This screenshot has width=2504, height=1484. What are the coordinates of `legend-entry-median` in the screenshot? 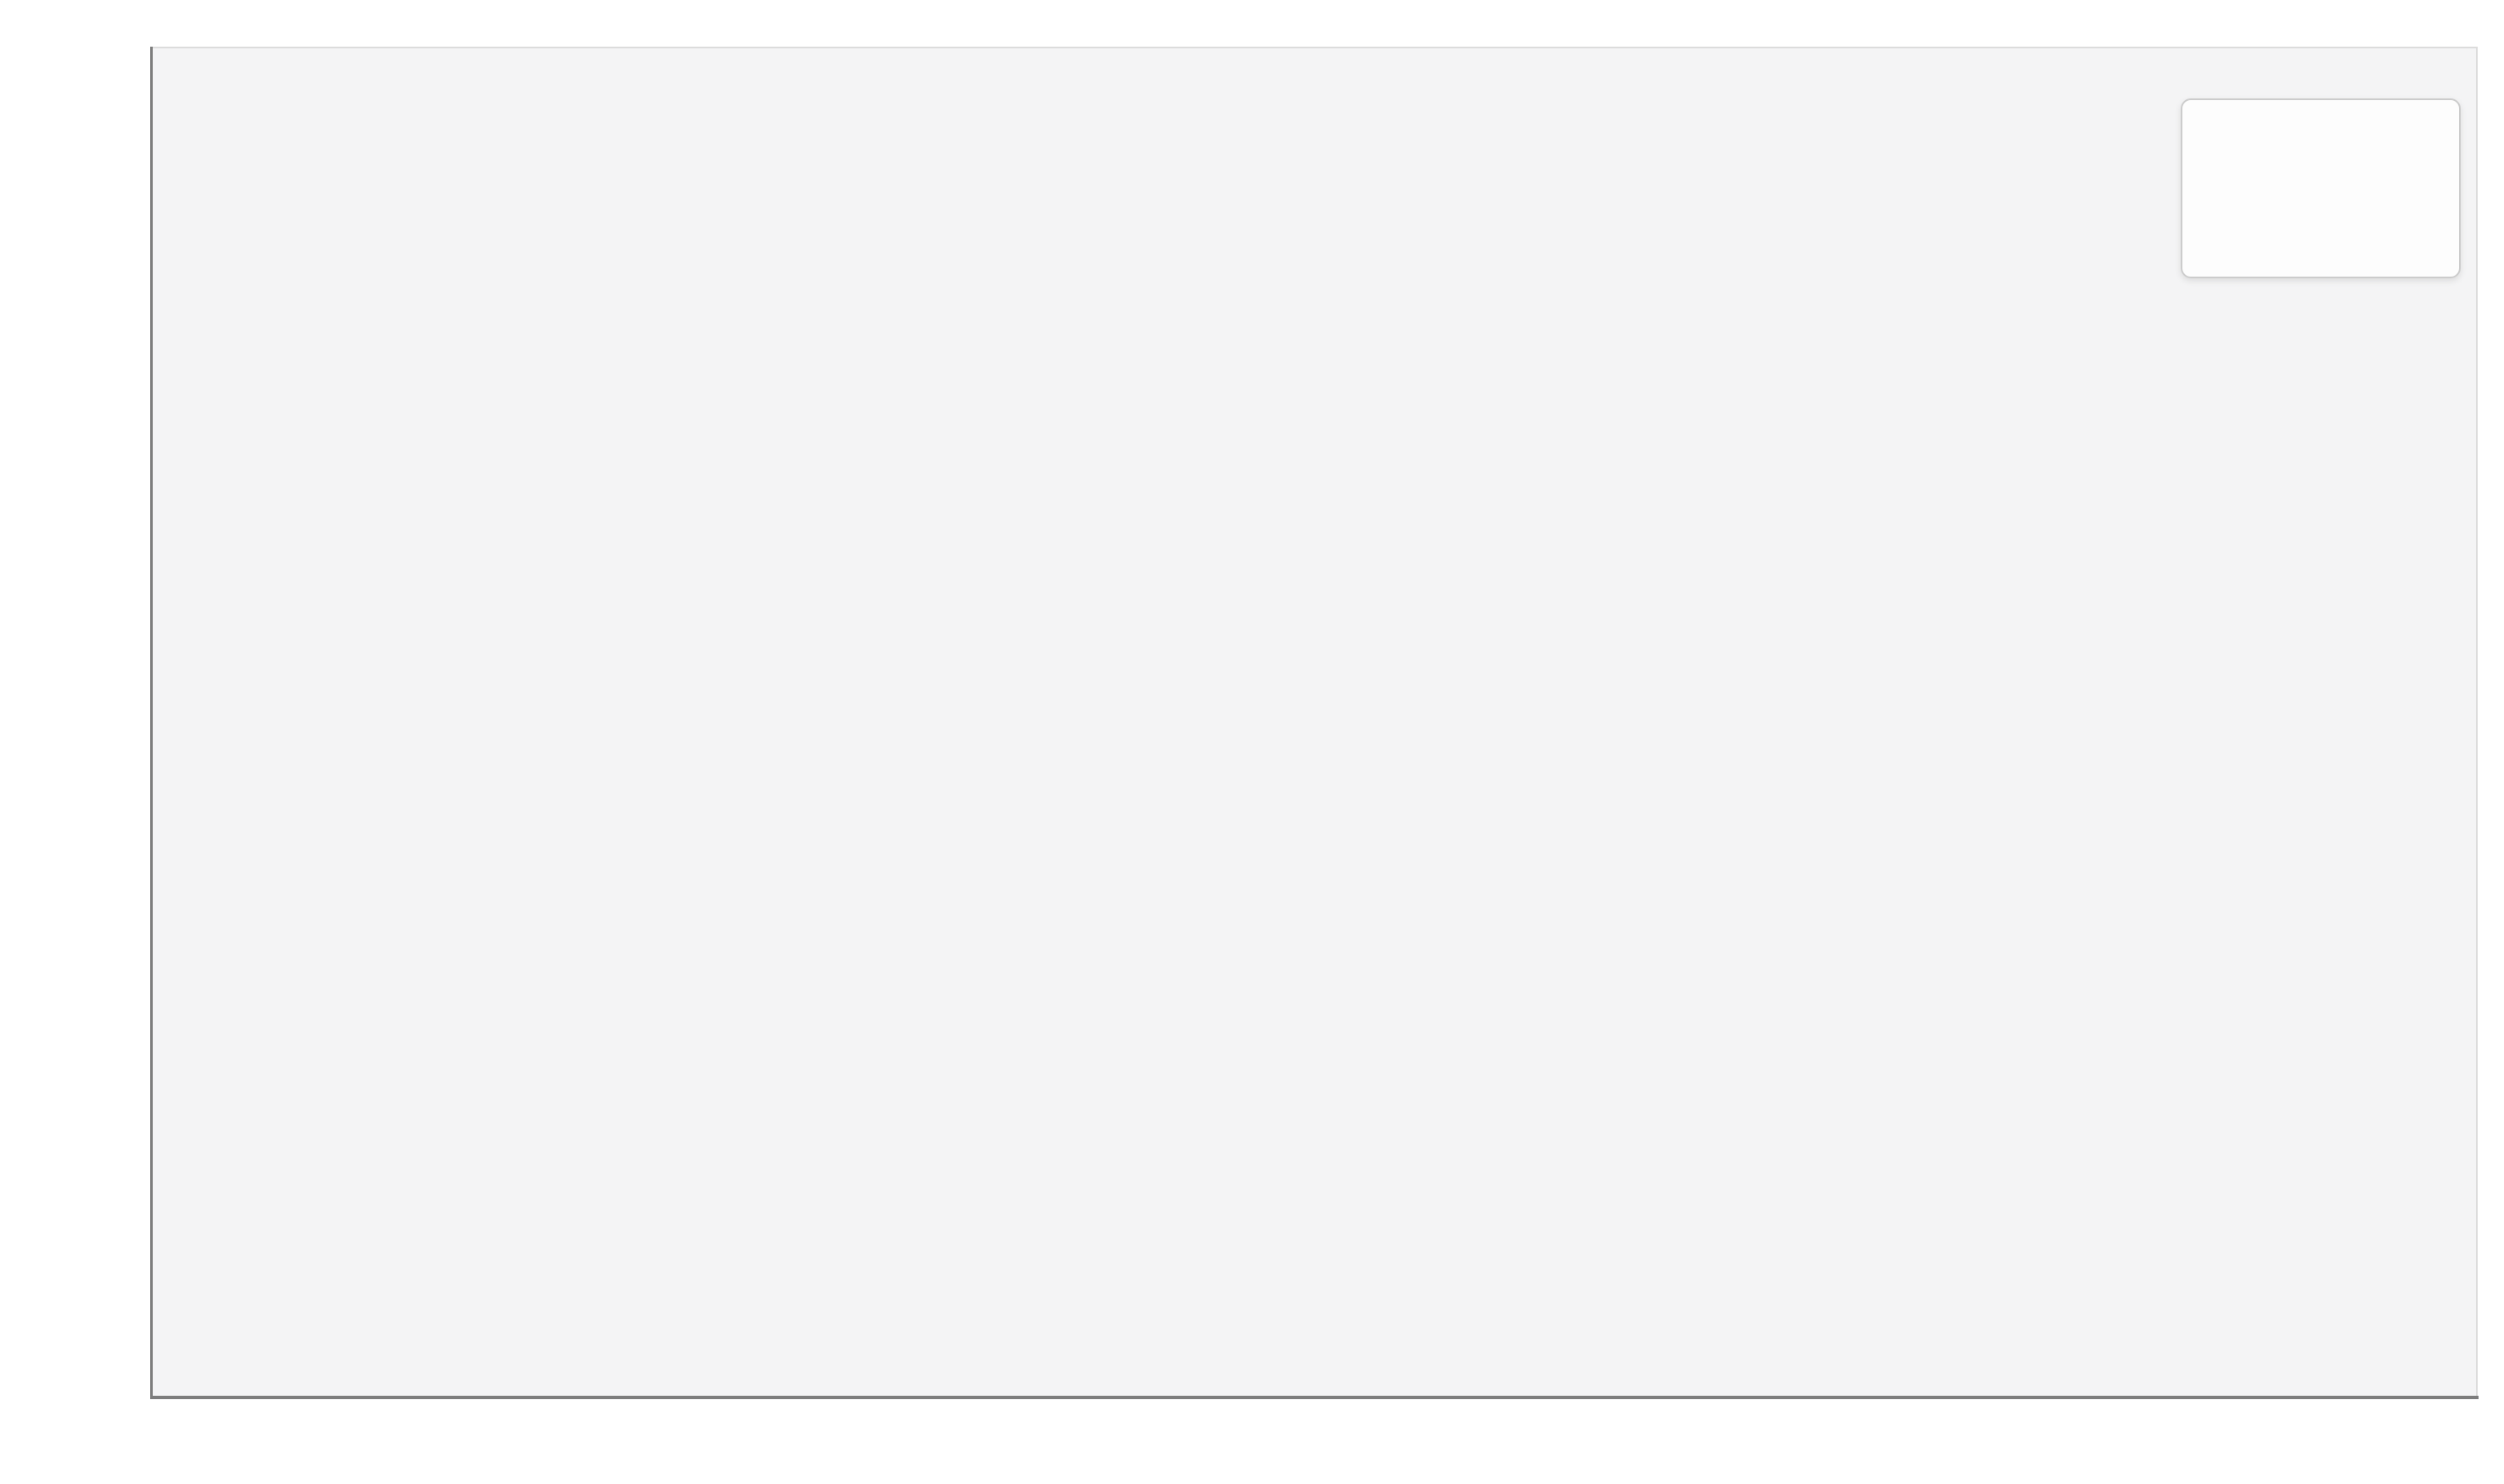 It's located at (2320, 192).